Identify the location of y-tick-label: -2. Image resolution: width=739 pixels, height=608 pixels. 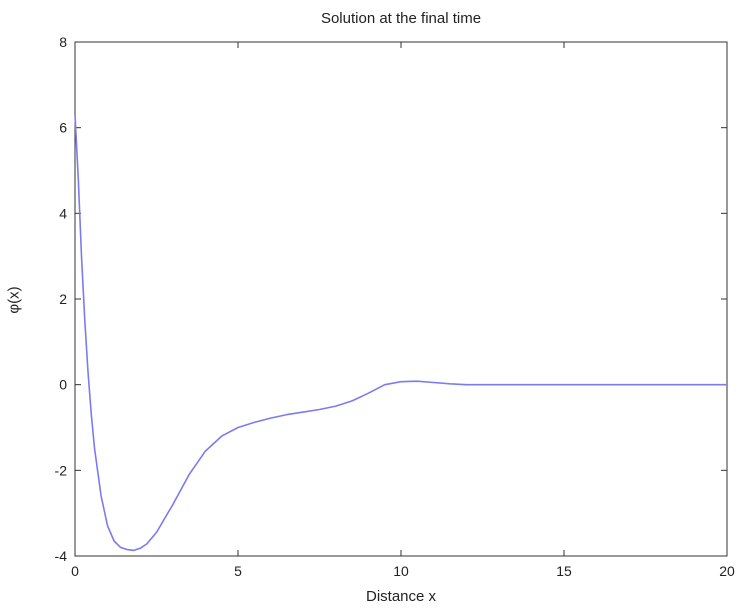
(61, 470).